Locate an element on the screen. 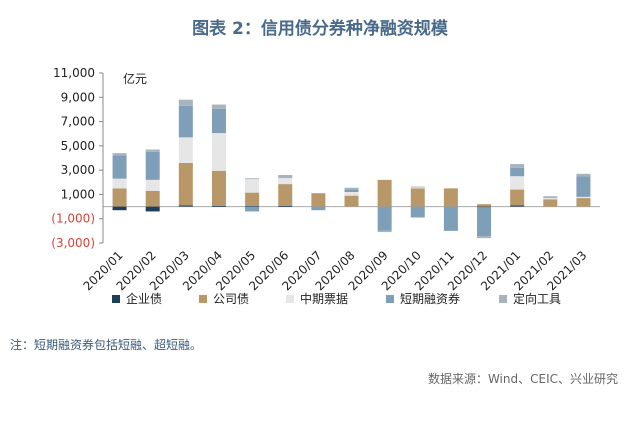 Image resolution: width=640 pixels, height=423 pixels. data-source: 数据来源：Wind、CEIC、兴业研究 is located at coordinates (522, 379).